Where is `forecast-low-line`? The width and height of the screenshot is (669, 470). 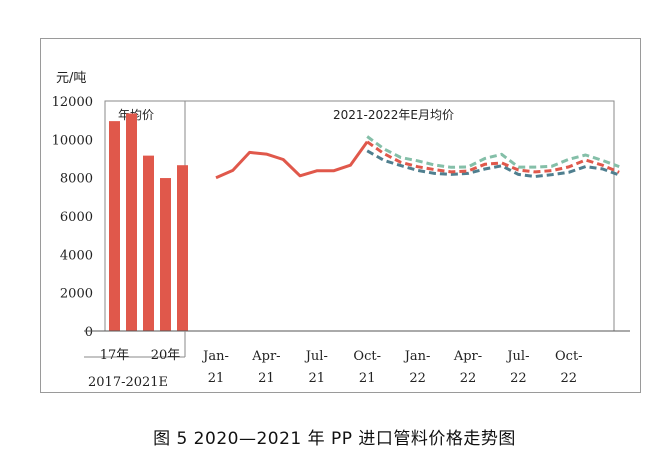
forecast-low-line is located at coordinates (493, 163).